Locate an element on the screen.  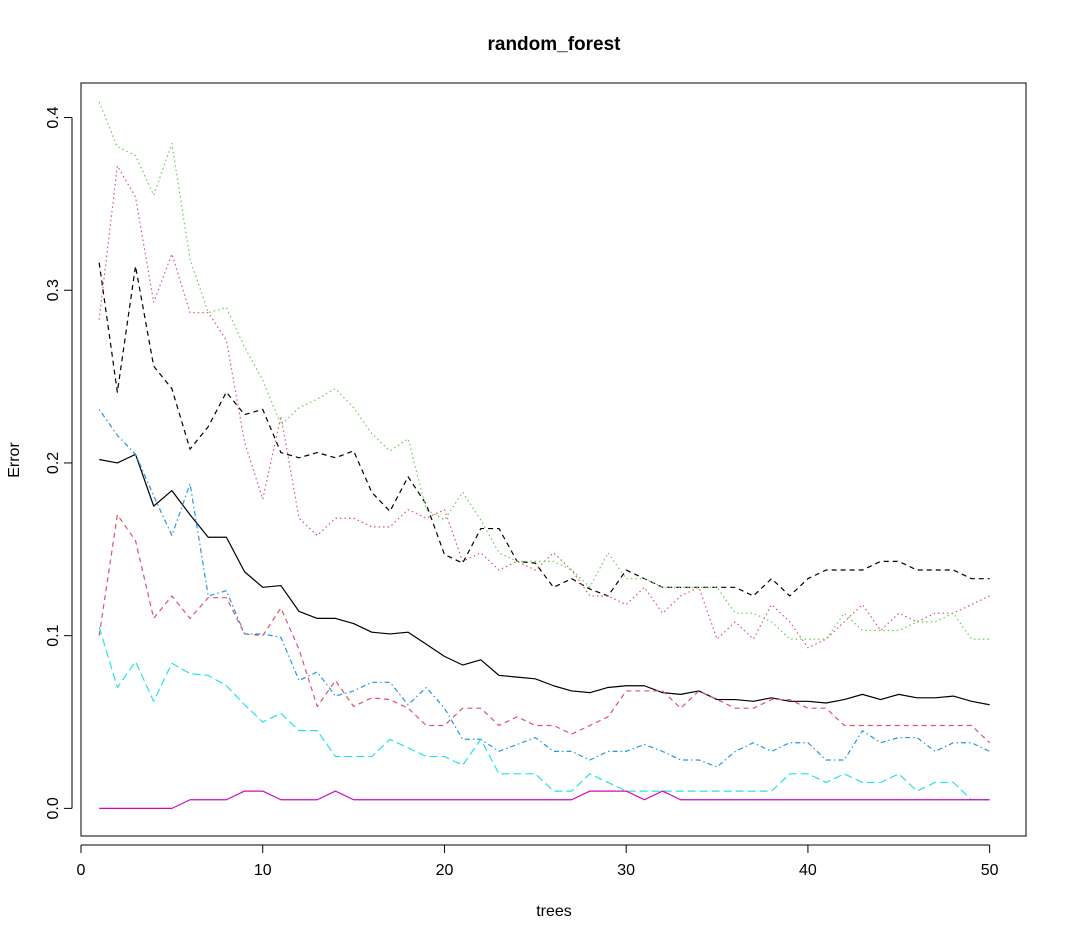
y-tick-label: 0.2 is located at coordinates (53, 463).